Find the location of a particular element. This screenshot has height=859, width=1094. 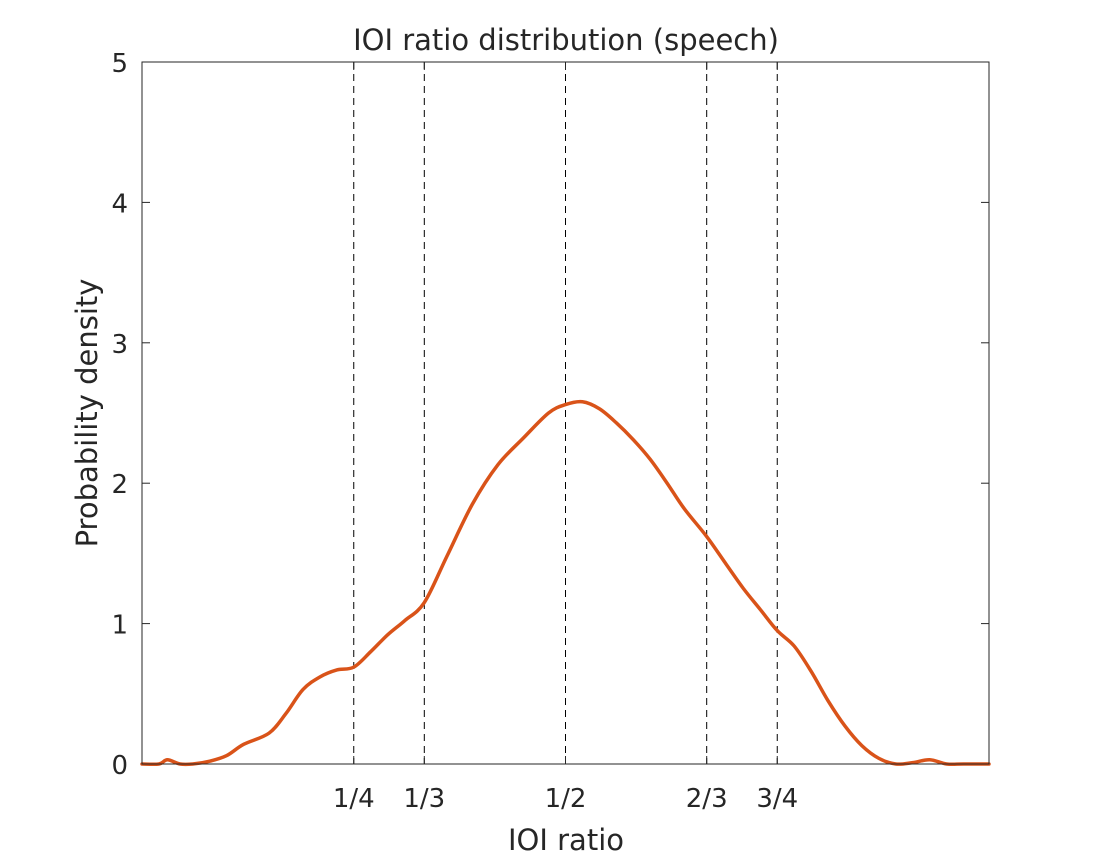

x-axis-label: IOI ratio is located at coordinates (566, 840).